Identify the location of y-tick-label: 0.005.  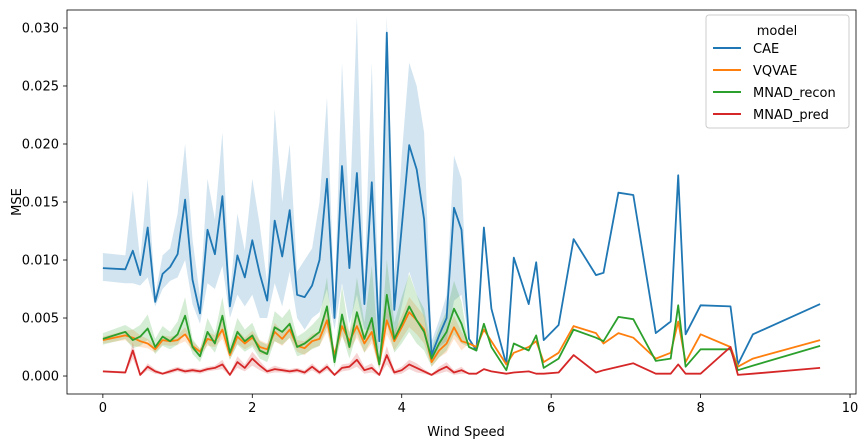
(40, 319).